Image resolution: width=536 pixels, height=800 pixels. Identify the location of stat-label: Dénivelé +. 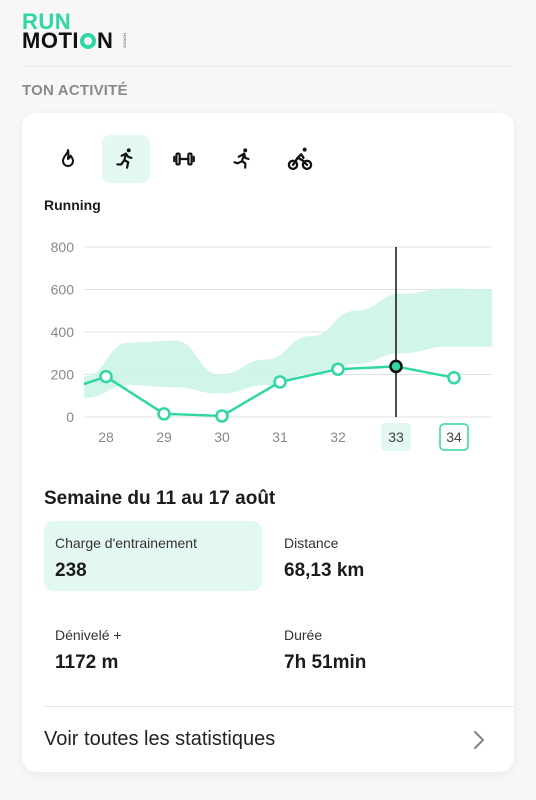
(88, 635).